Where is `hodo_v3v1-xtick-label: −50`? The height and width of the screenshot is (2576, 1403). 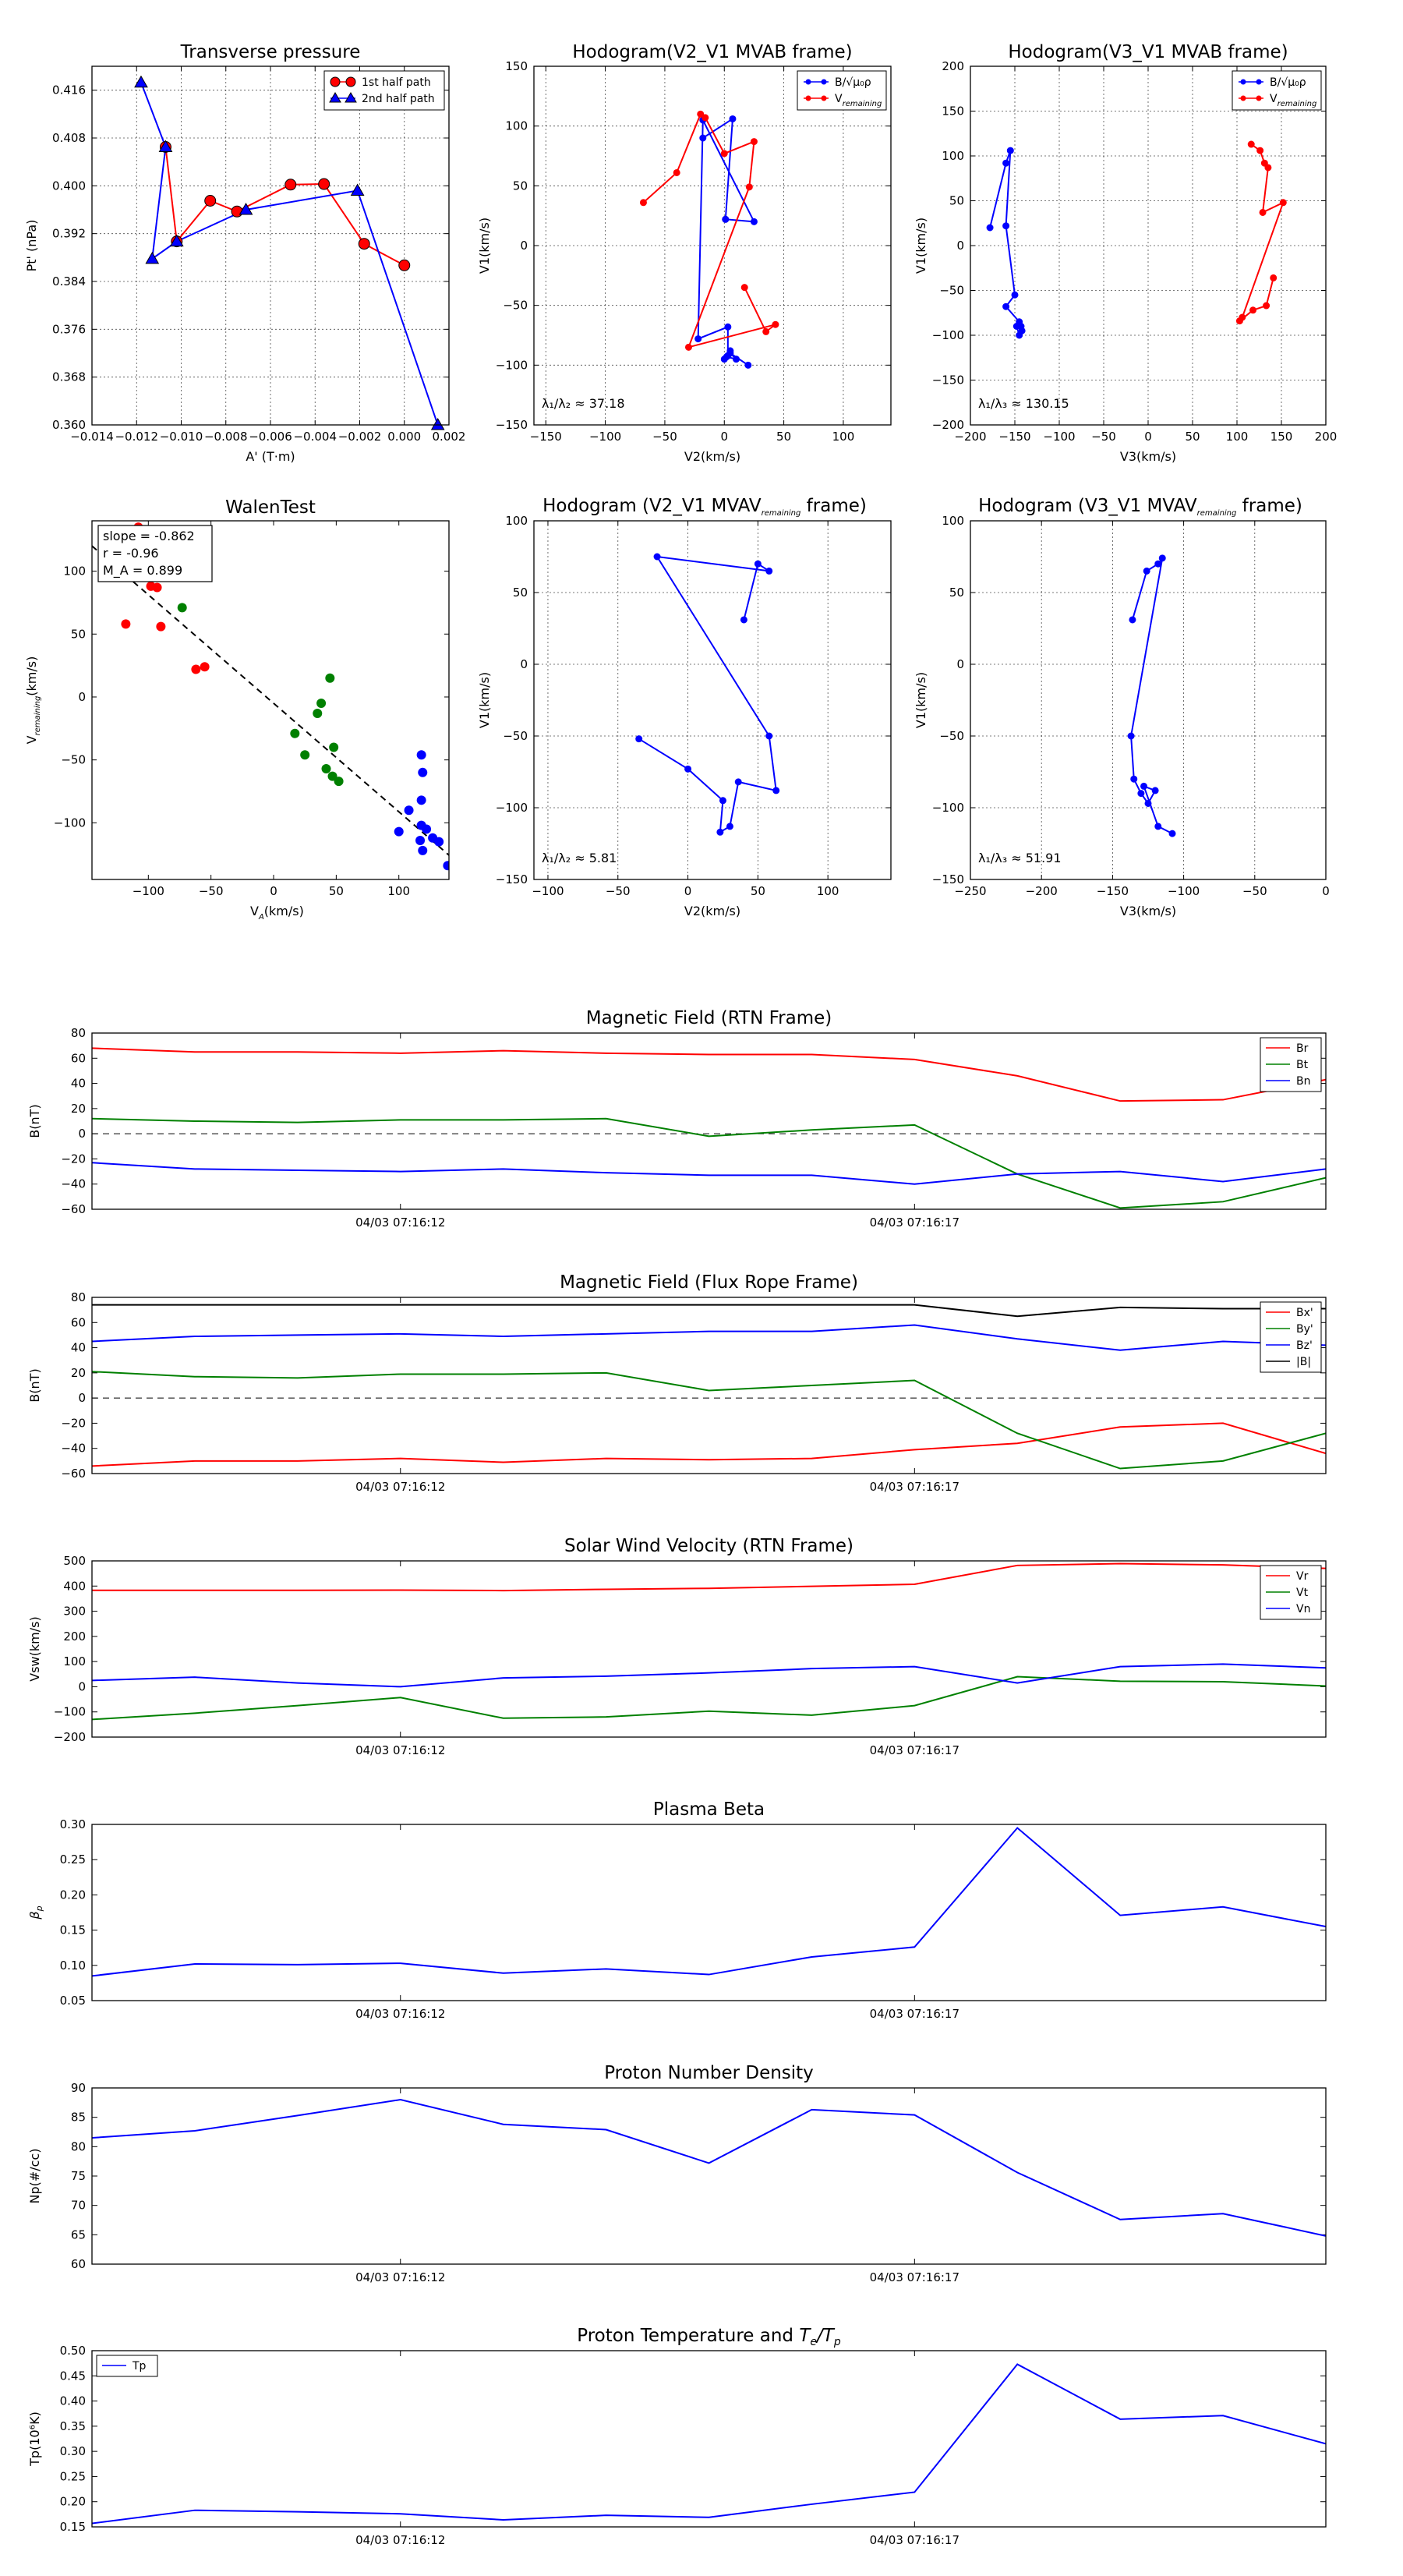 hodo_v3v1-xtick-label: −50 is located at coordinates (1103, 437).